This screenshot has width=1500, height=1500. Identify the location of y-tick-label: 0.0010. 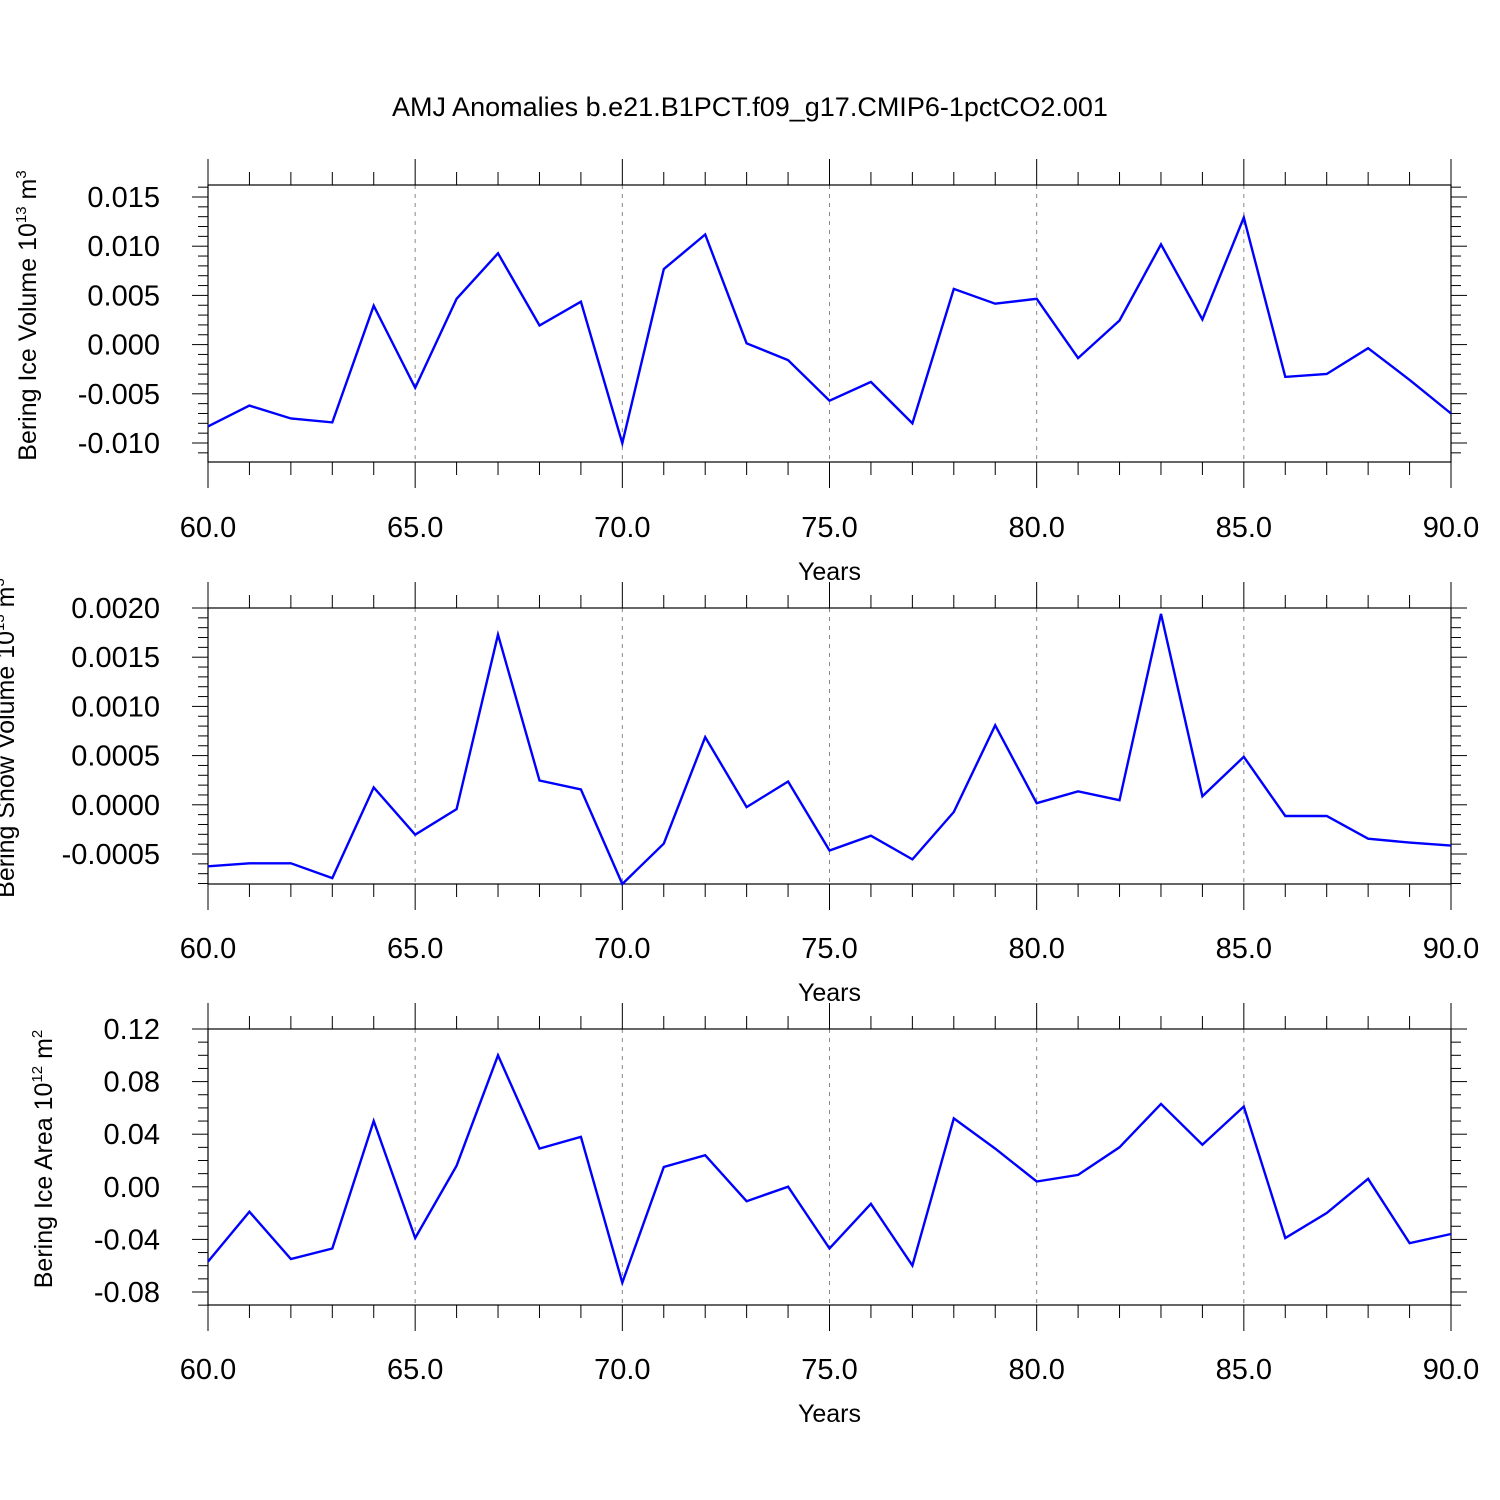
(115, 707).